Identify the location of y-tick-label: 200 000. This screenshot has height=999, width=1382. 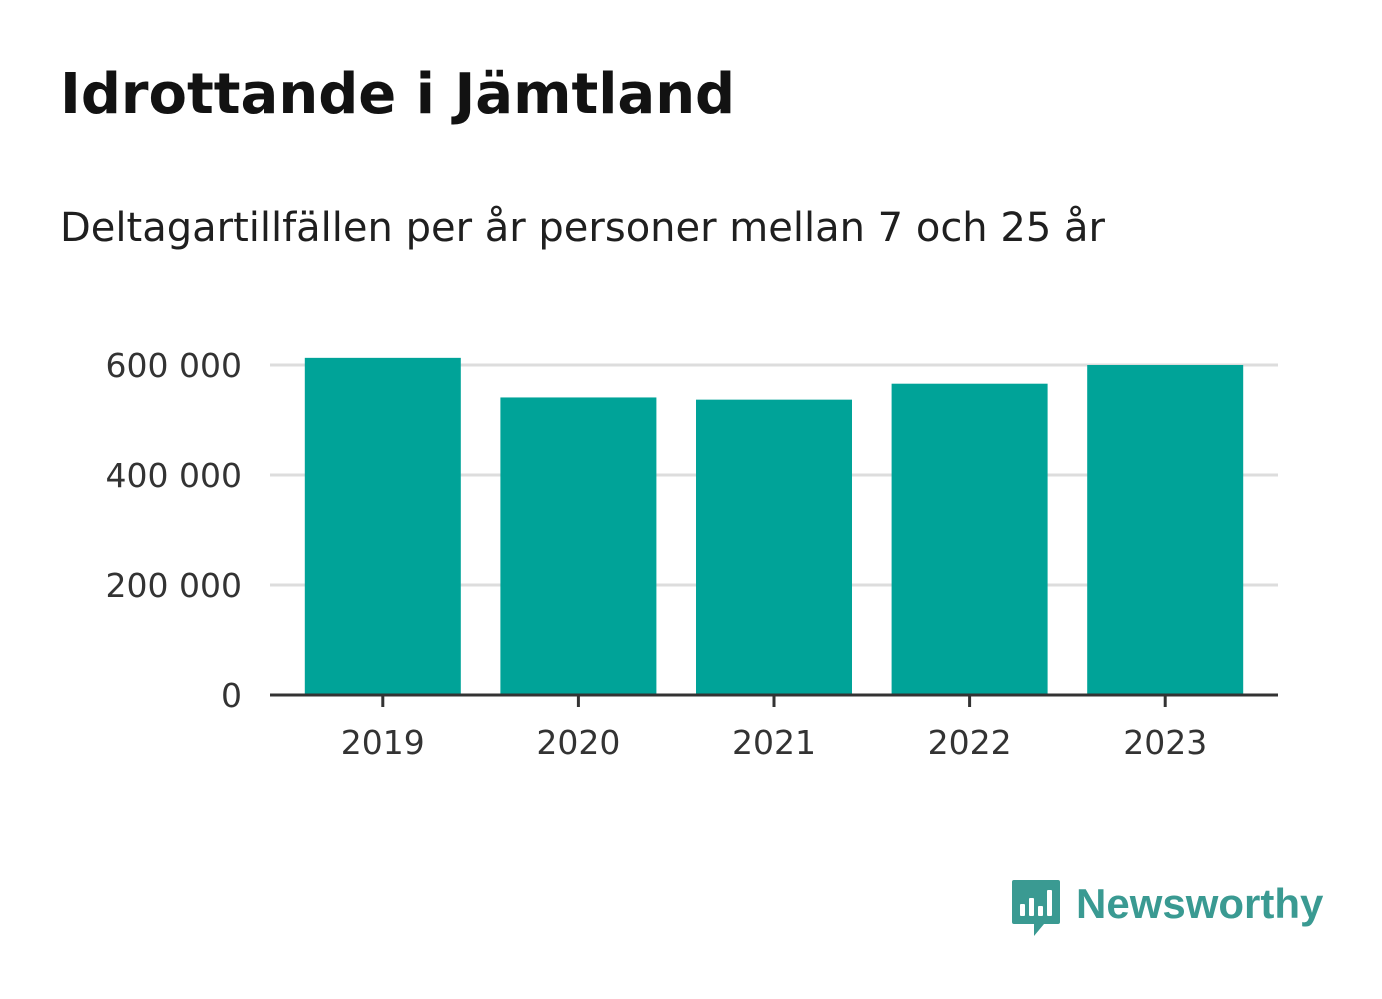
(174, 585).